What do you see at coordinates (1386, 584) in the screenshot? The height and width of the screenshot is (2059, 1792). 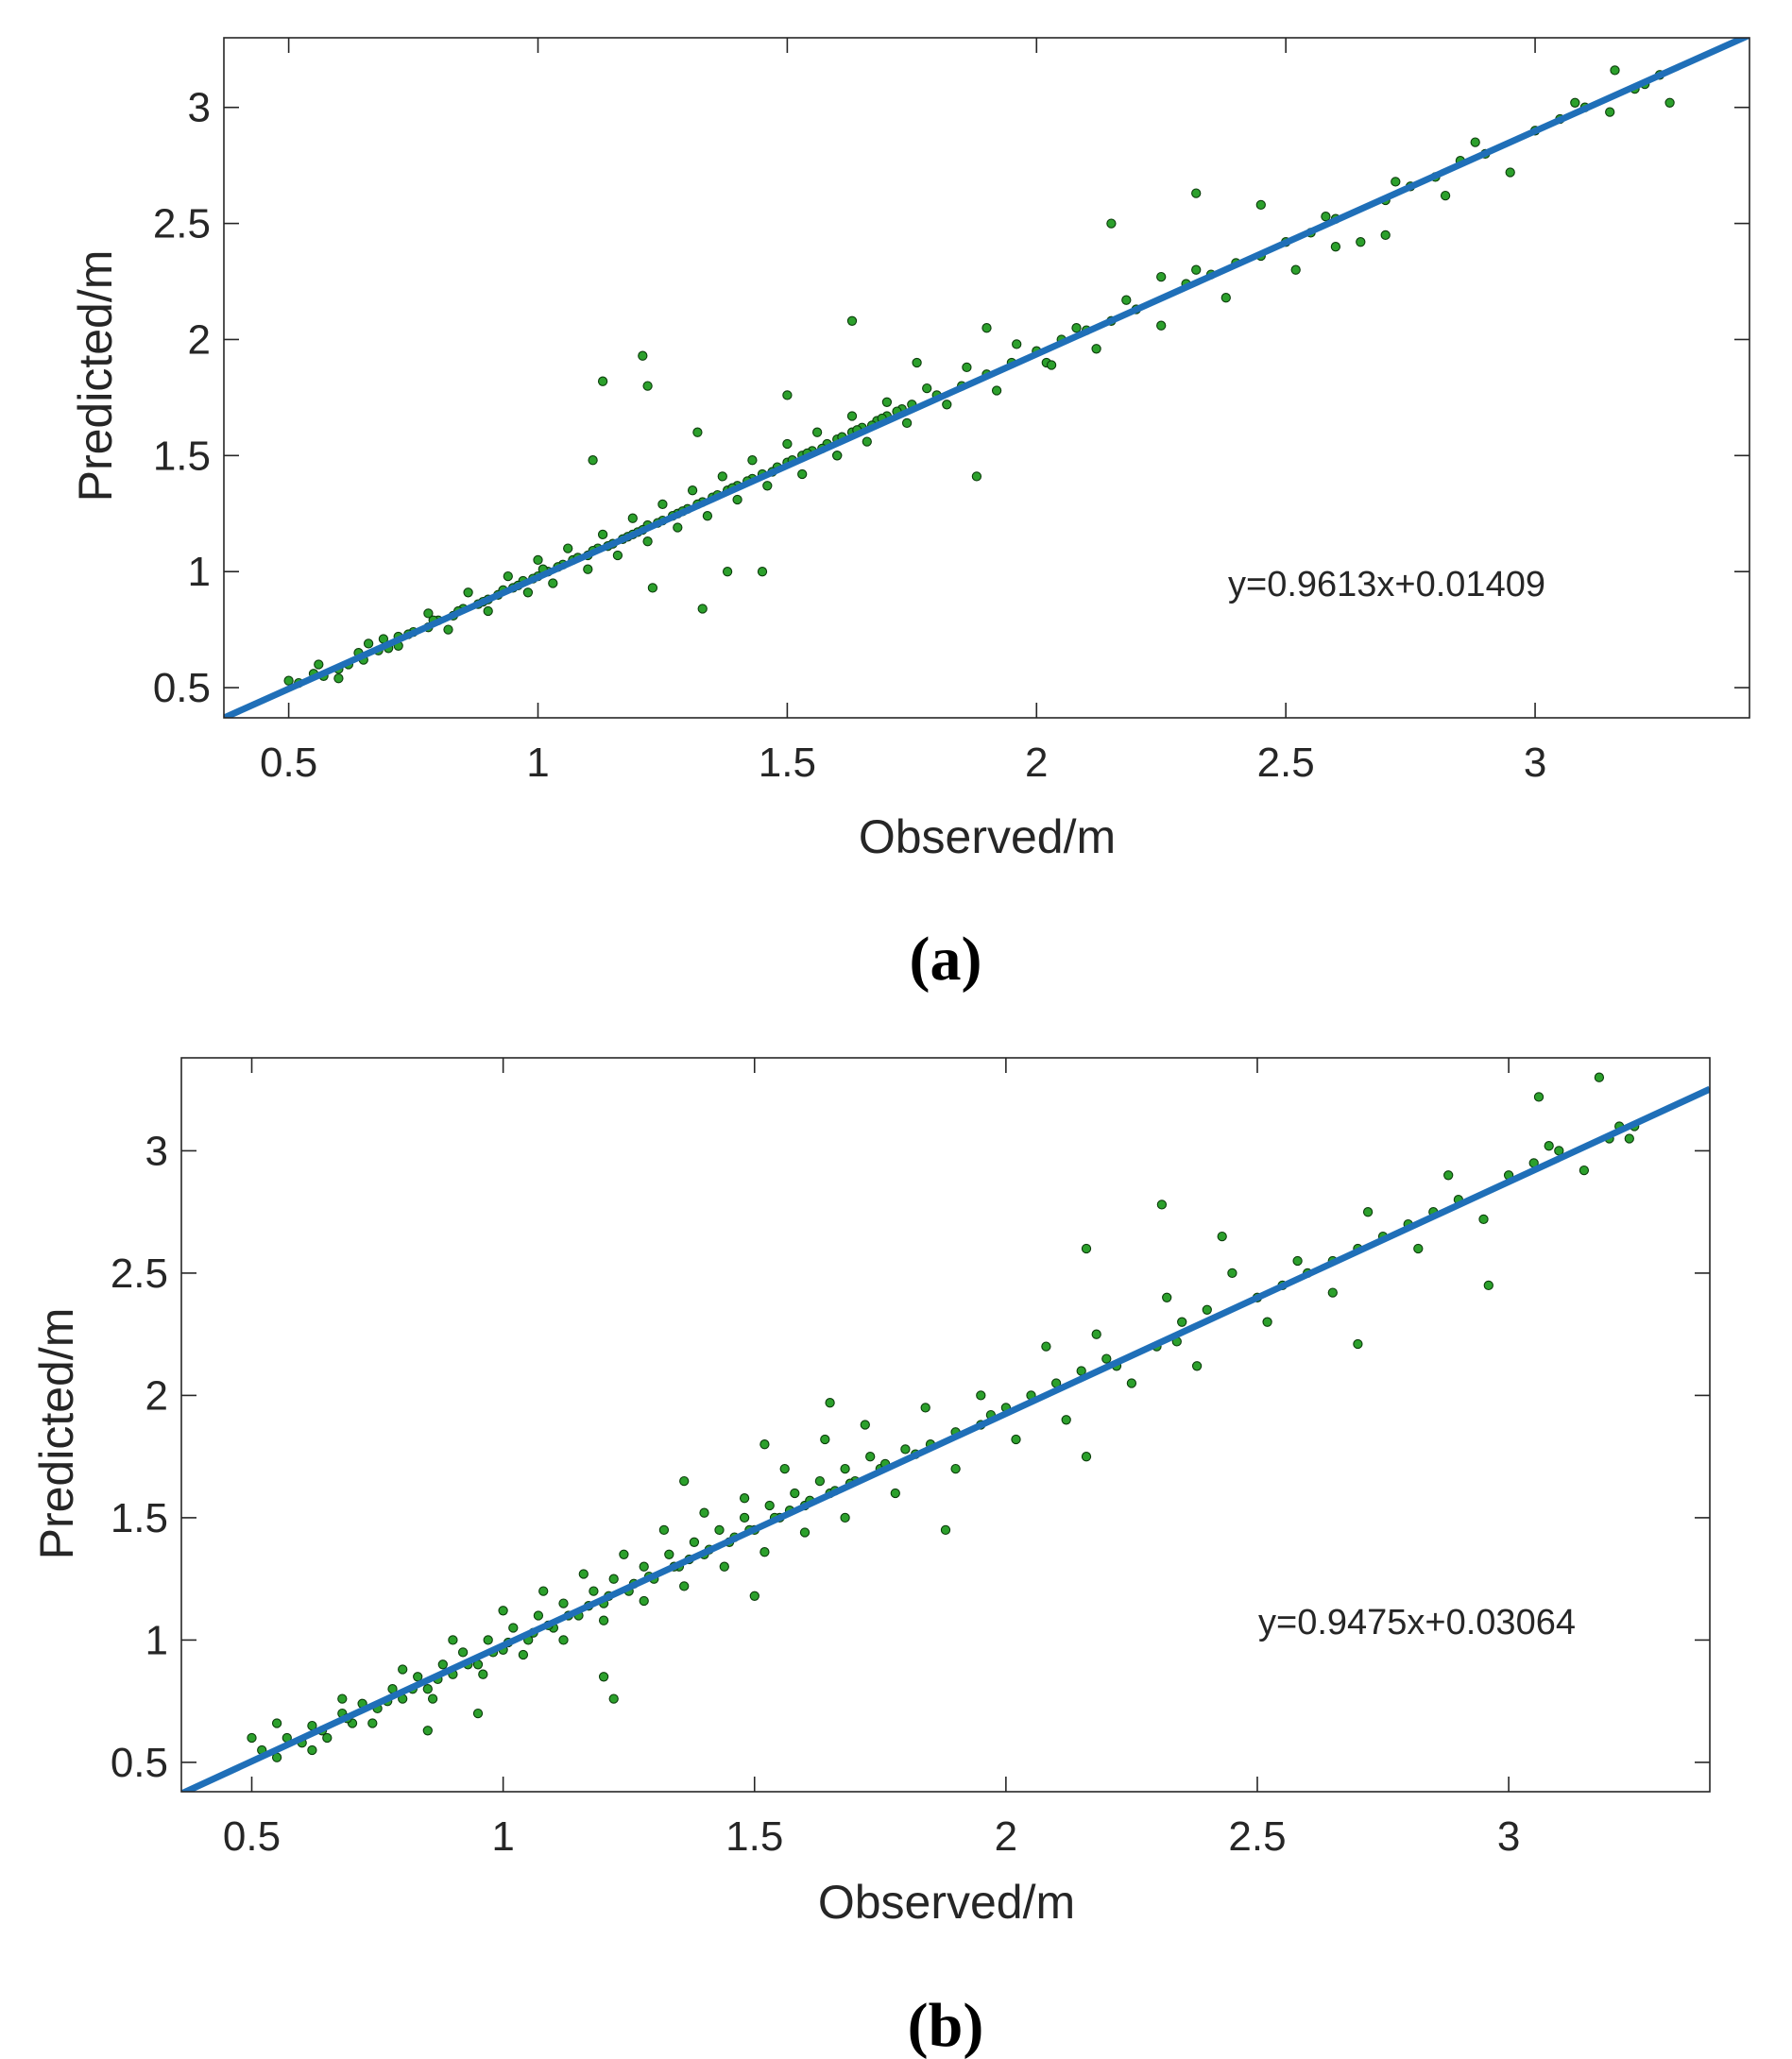 I see `fit-equation-a: y=0.9613x+0.01409` at bounding box center [1386, 584].